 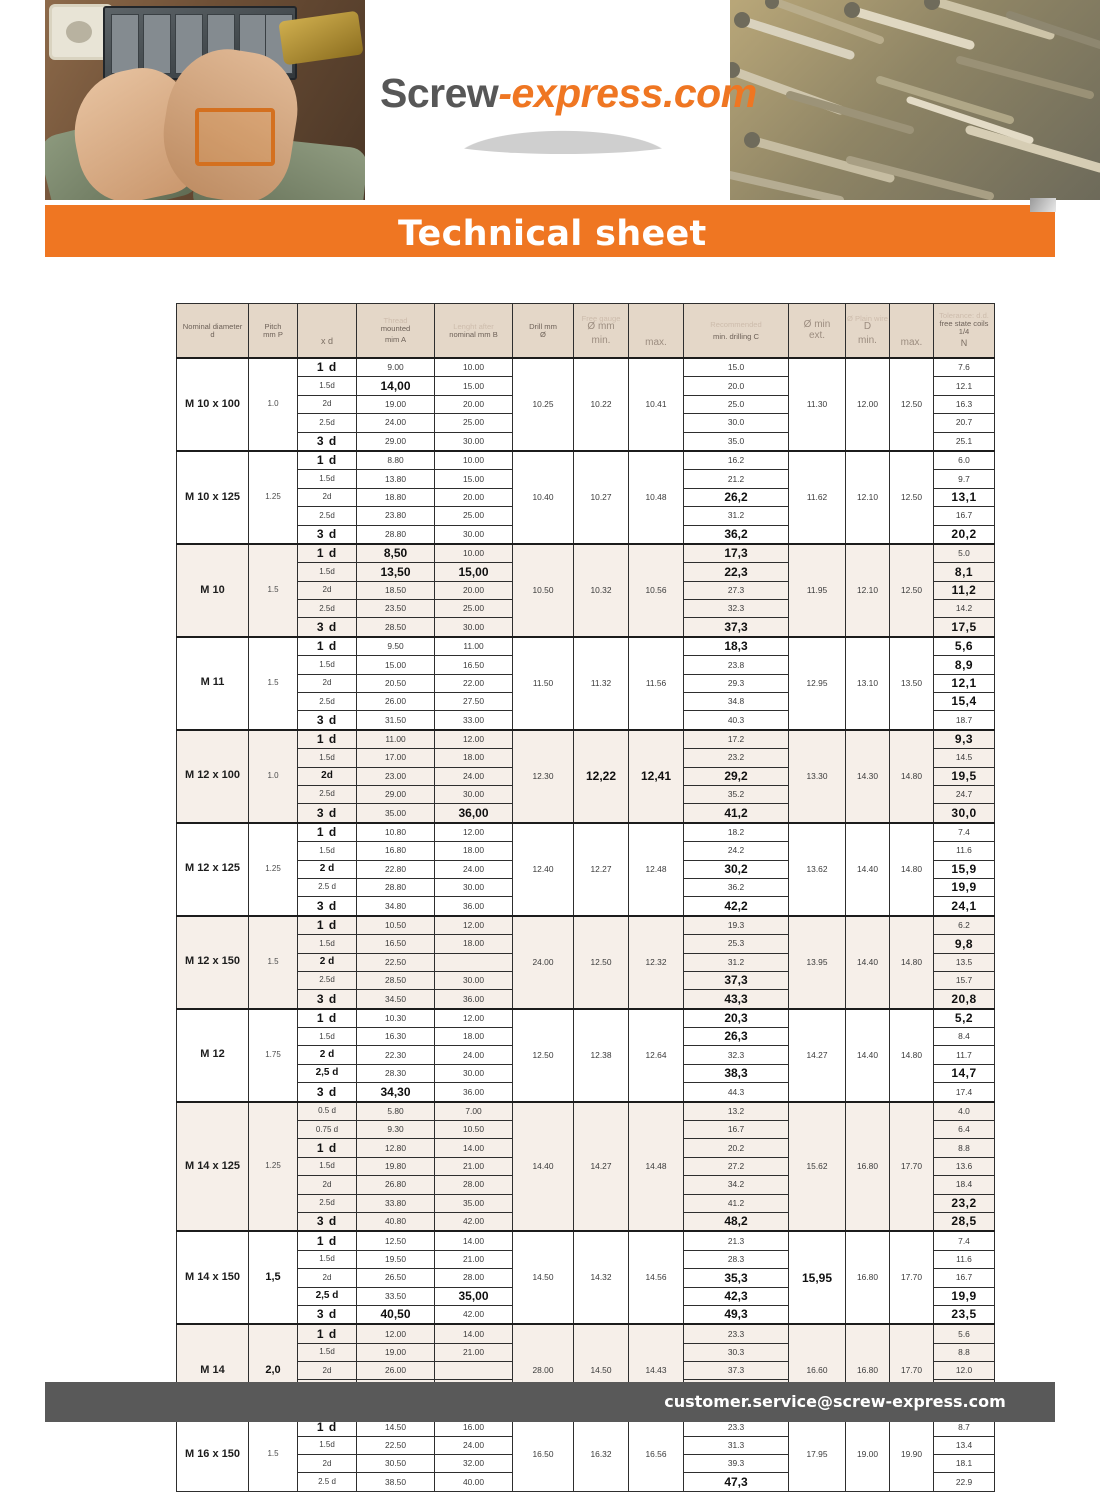 I want to click on cell-xd: 2.5 d, so click(x=327, y=887).